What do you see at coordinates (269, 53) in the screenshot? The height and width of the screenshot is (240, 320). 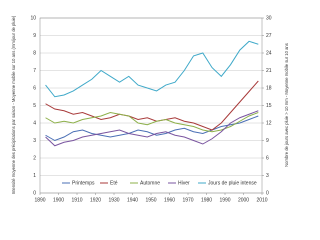 I see `y2-tick-label: 24` at bounding box center [269, 53].